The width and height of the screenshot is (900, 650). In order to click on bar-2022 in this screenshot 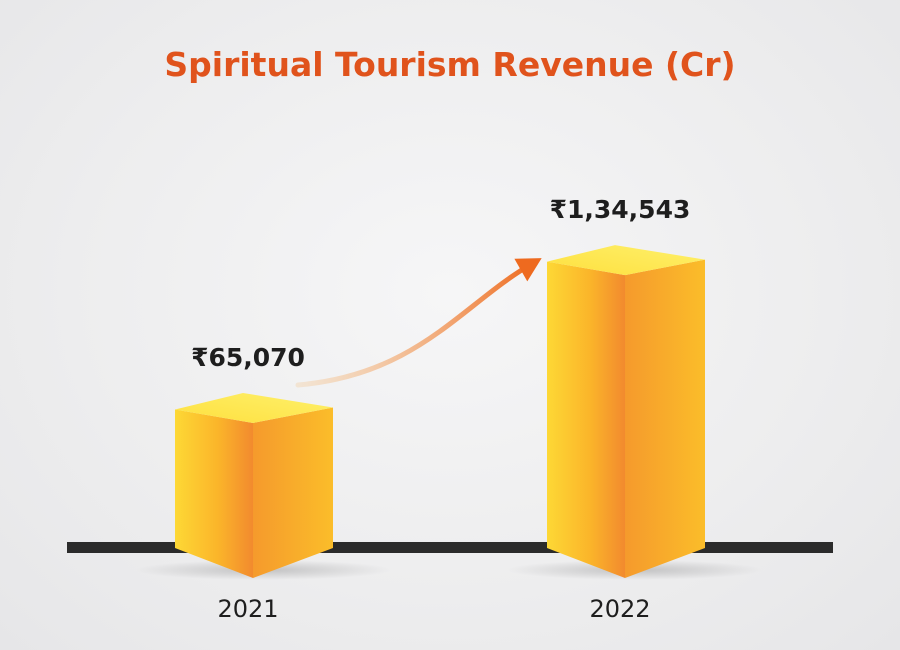, I will do `click(635, 412)`.